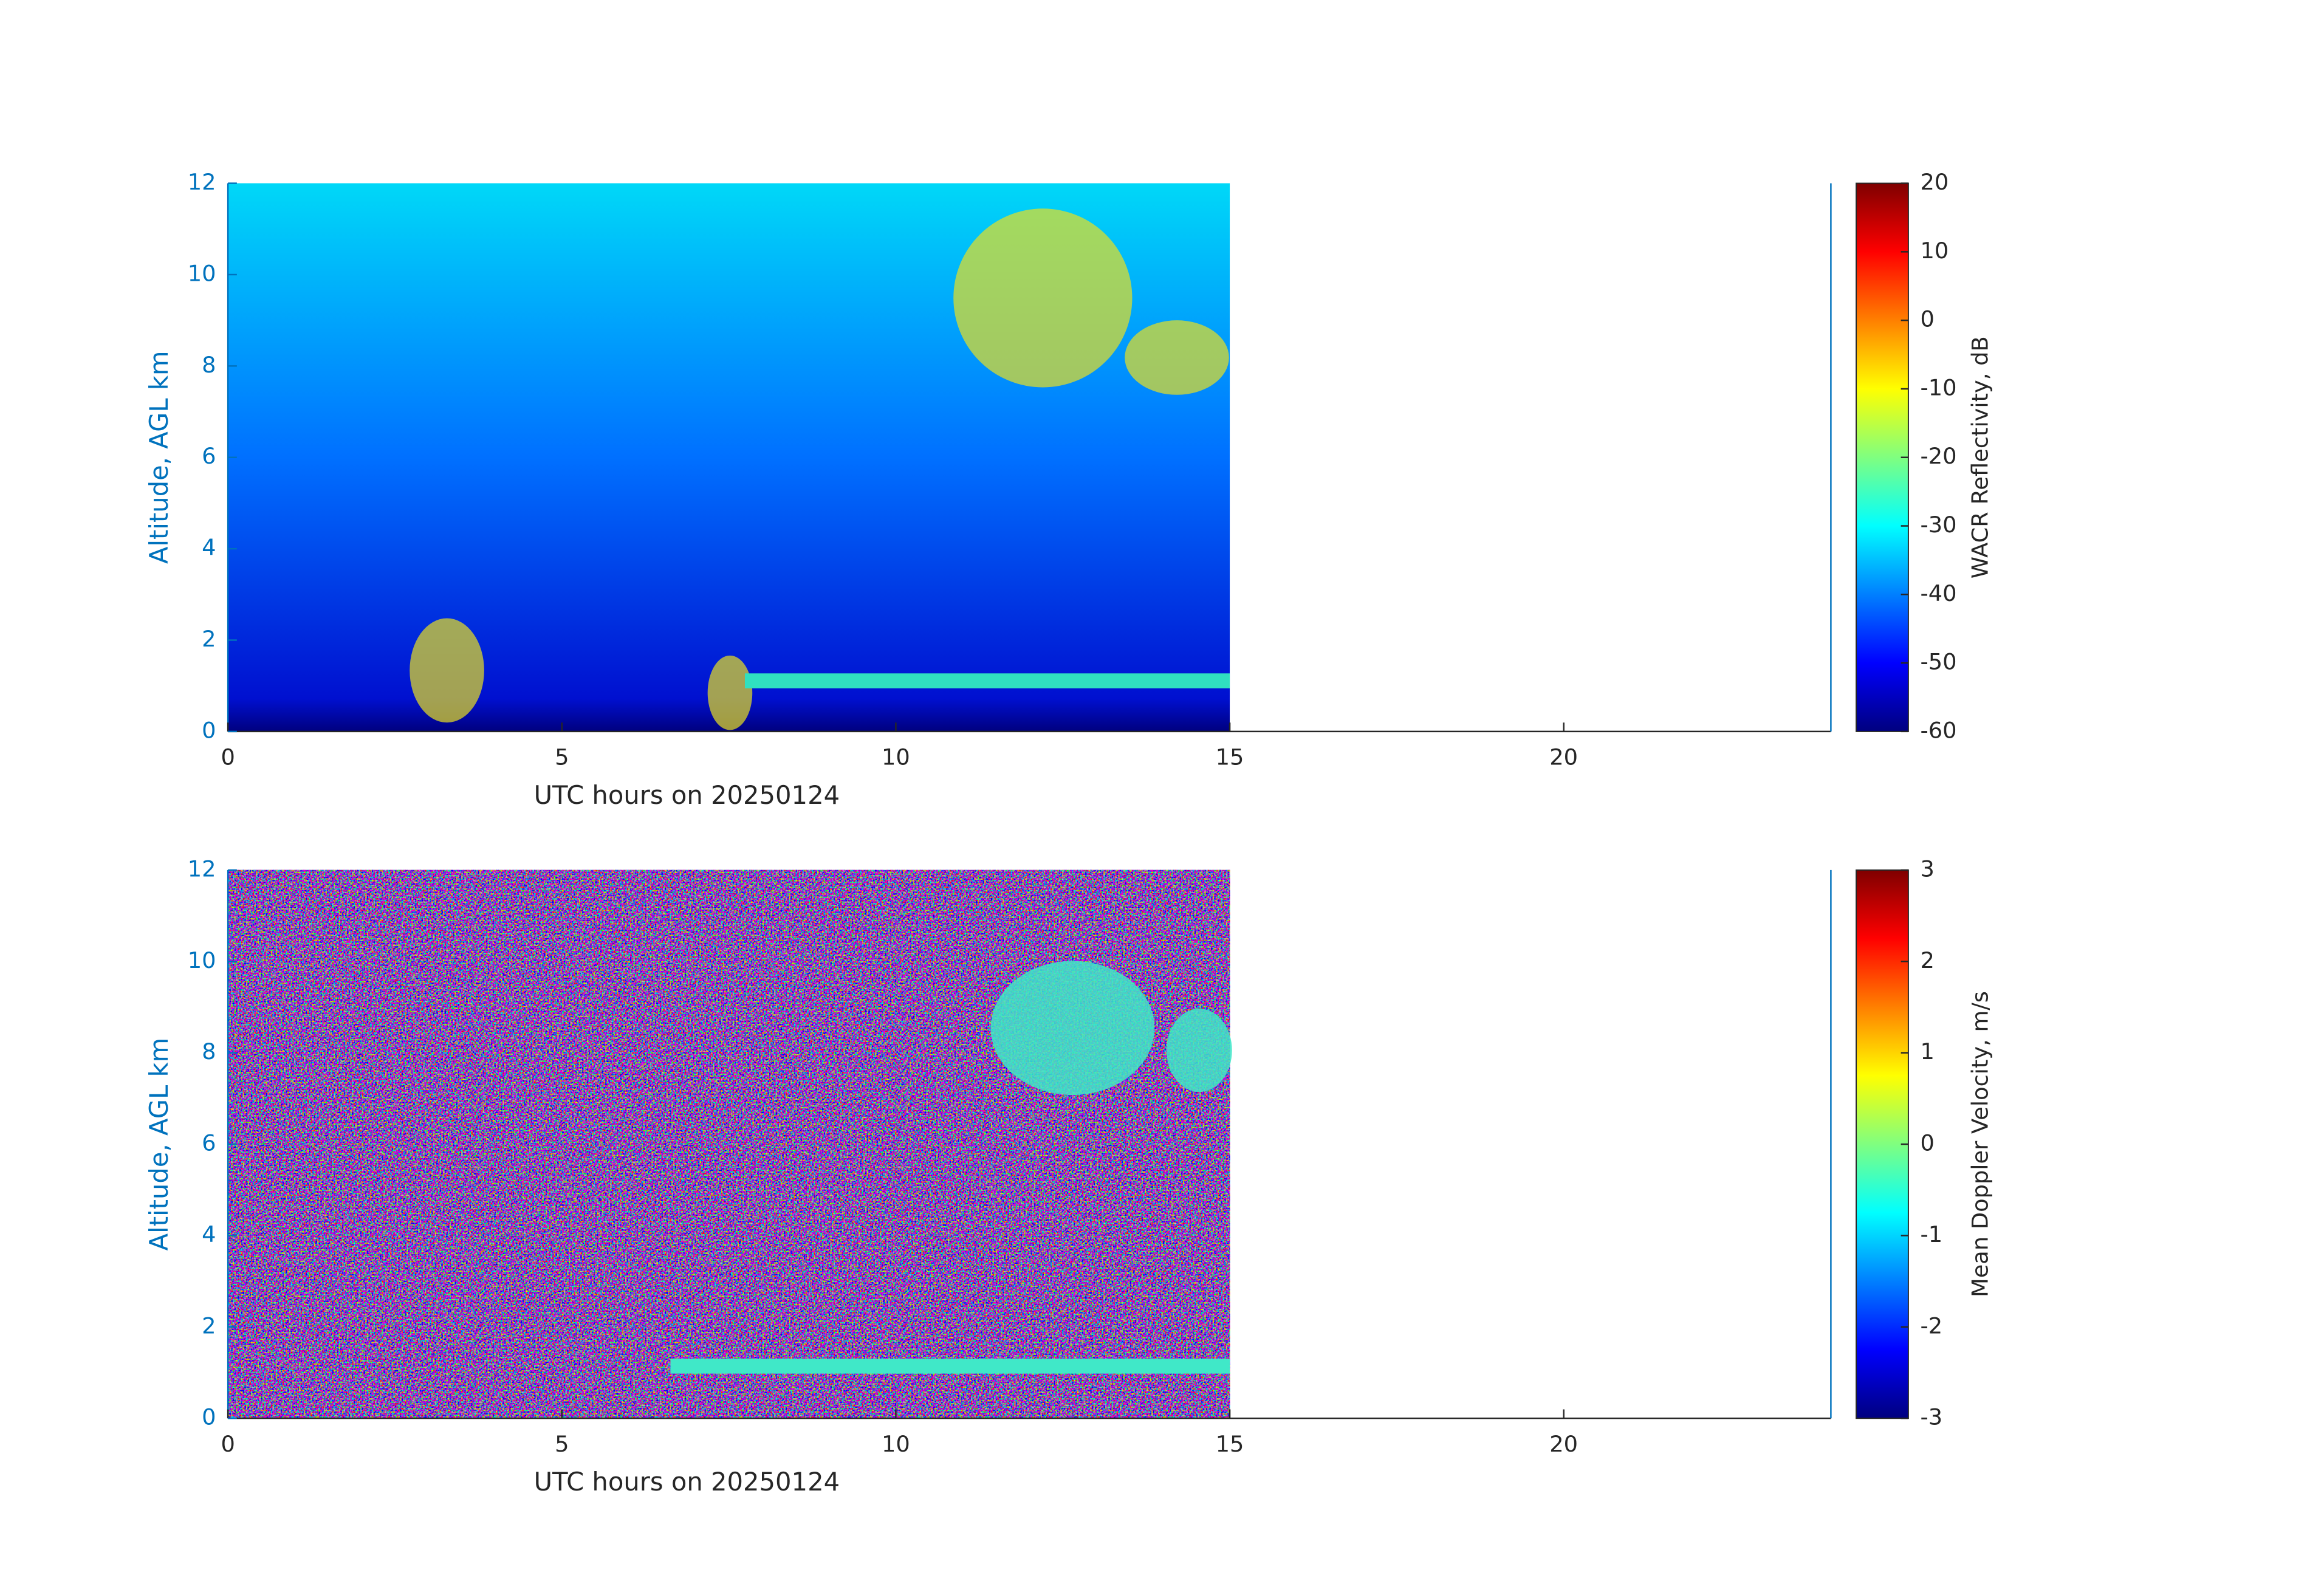  What do you see at coordinates (1980, 457) in the screenshot?
I see `colorbar-label: WACR Reflectivity, dB` at bounding box center [1980, 457].